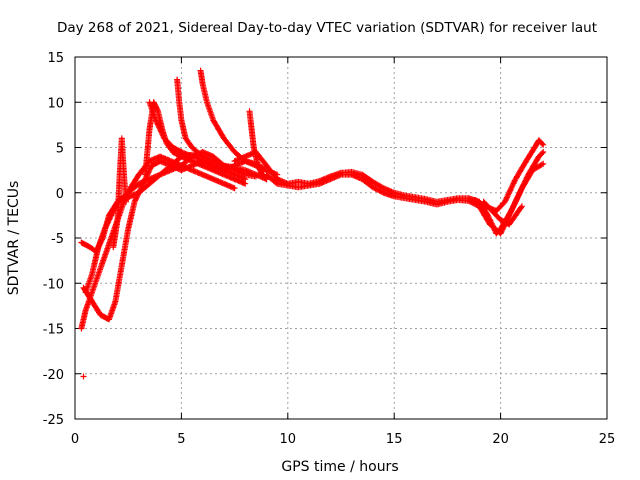  What do you see at coordinates (53, 420) in the screenshot?
I see `y-tick-label: -25` at bounding box center [53, 420].